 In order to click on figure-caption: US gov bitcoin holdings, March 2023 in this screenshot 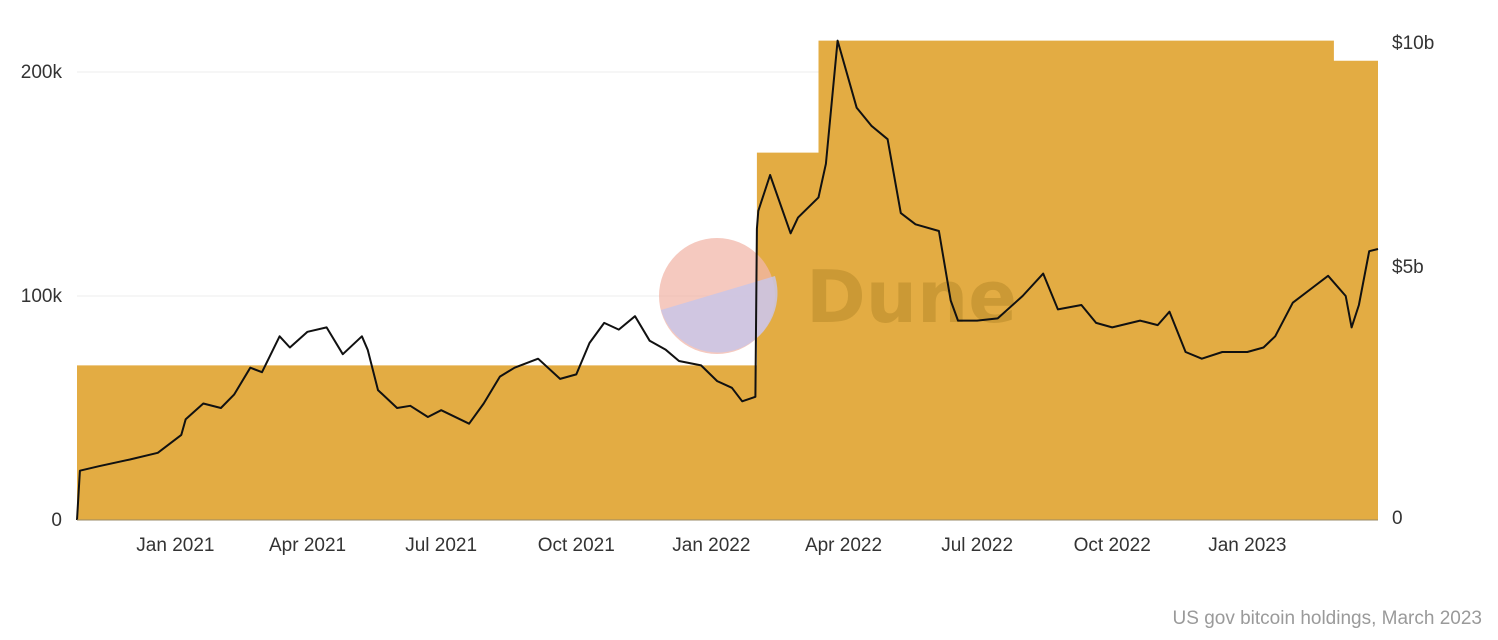, I will do `click(1327, 618)`.